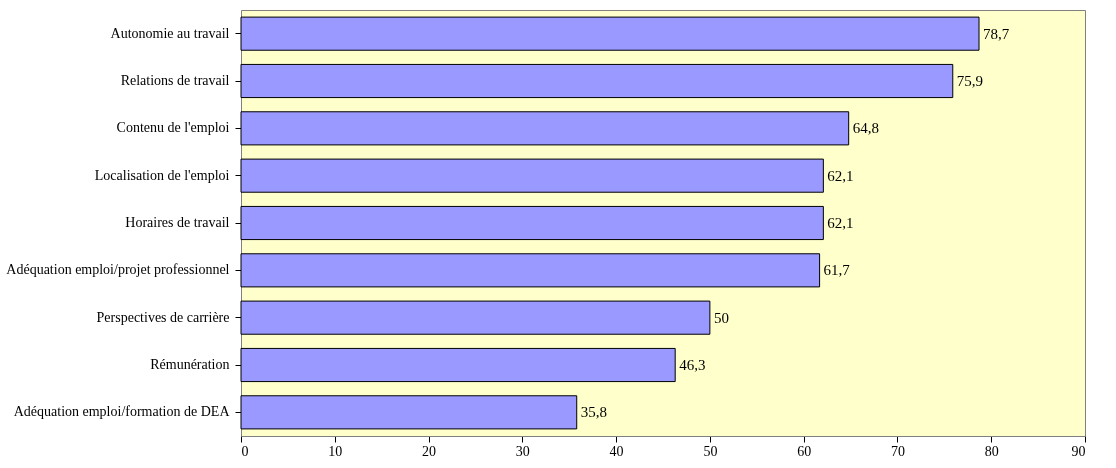 This screenshot has width=1116, height=468. Describe the element at coordinates (1078, 451) in the screenshot. I see `x-tick-label: 90` at that location.